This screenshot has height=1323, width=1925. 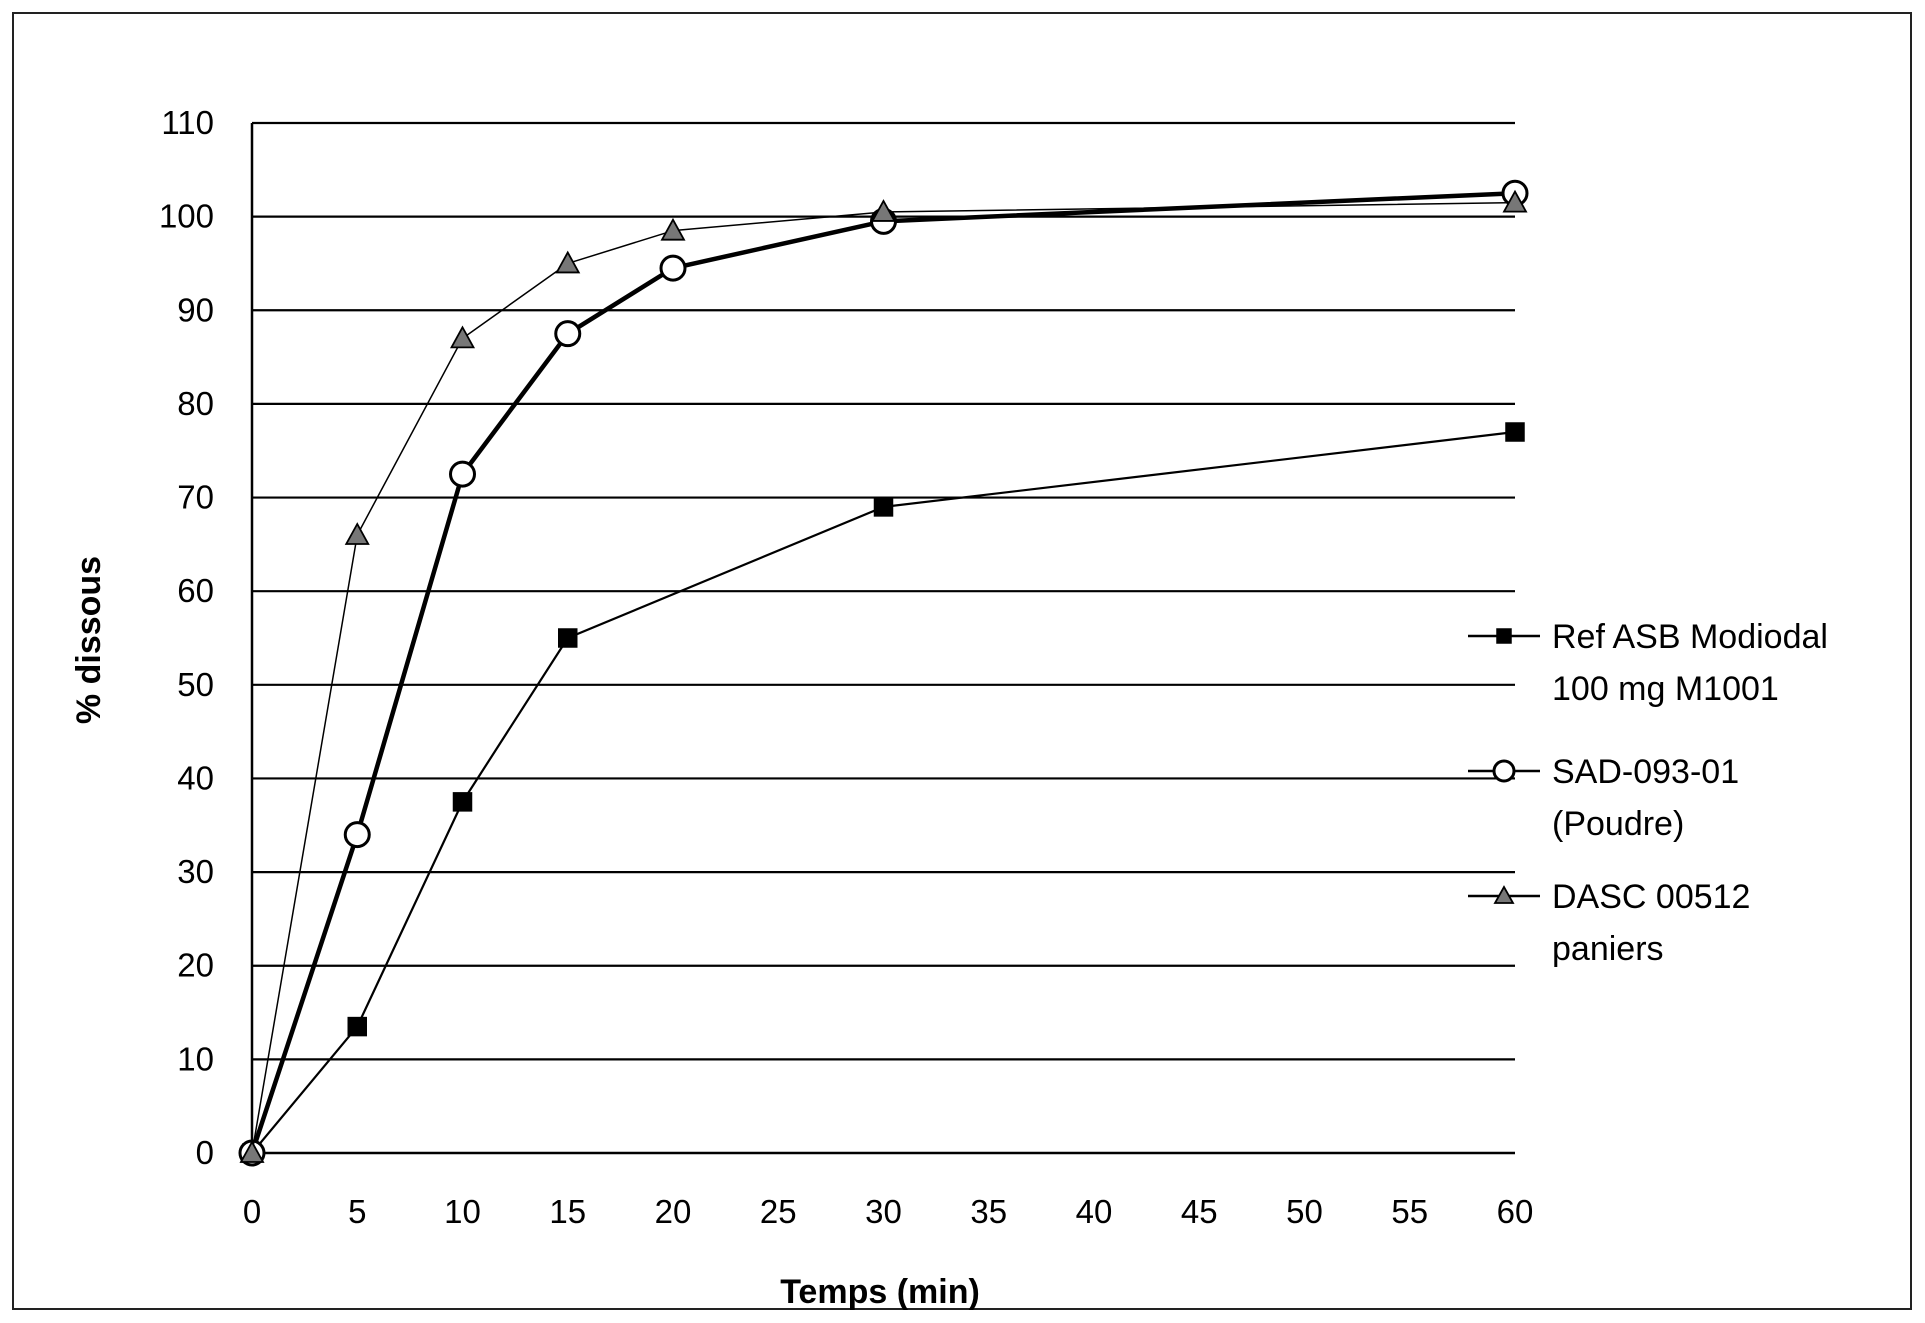 I want to click on x-tick-labels: 0 5 10 15 20 25 30 35 40 45 50 55 60, so click(x=888, y=1211).